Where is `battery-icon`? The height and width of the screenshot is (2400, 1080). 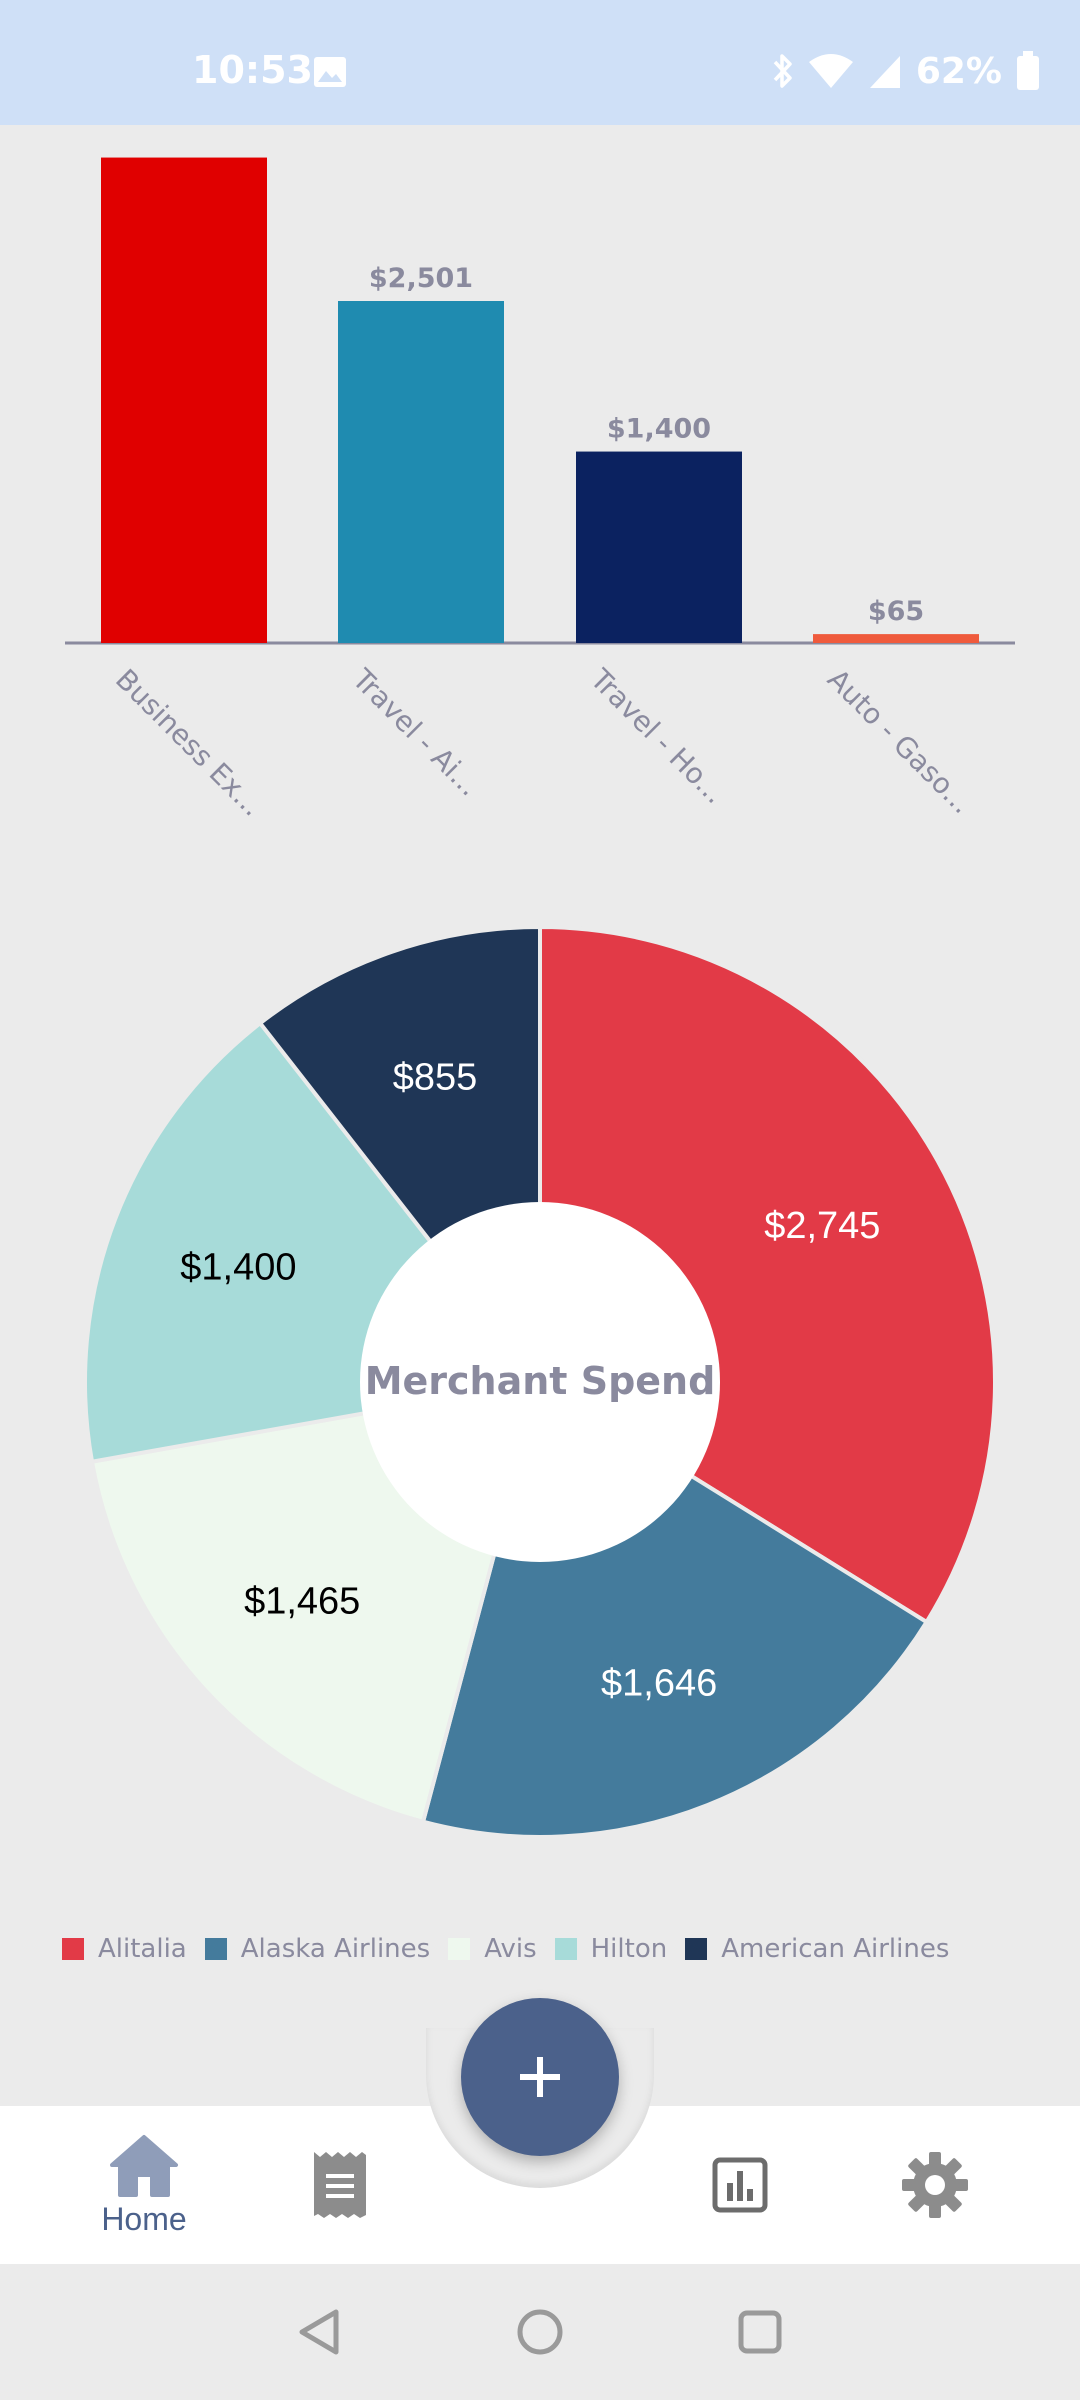
battery-icon is located at coordinates (1028, 71).